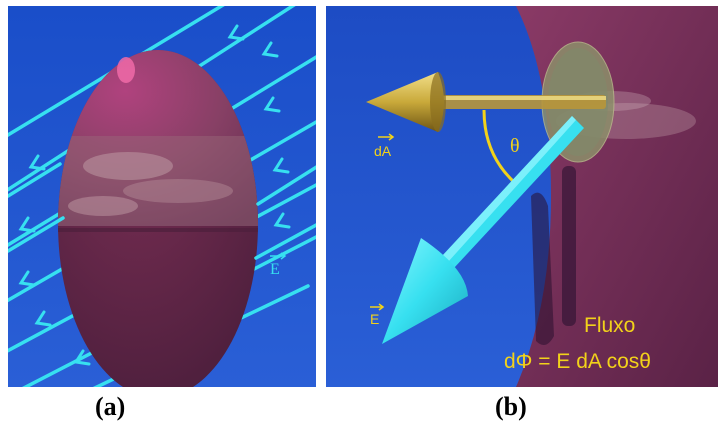 This screenshot has width=725, height=424. I want to click on field-vector-label: E, so click(278, 265).